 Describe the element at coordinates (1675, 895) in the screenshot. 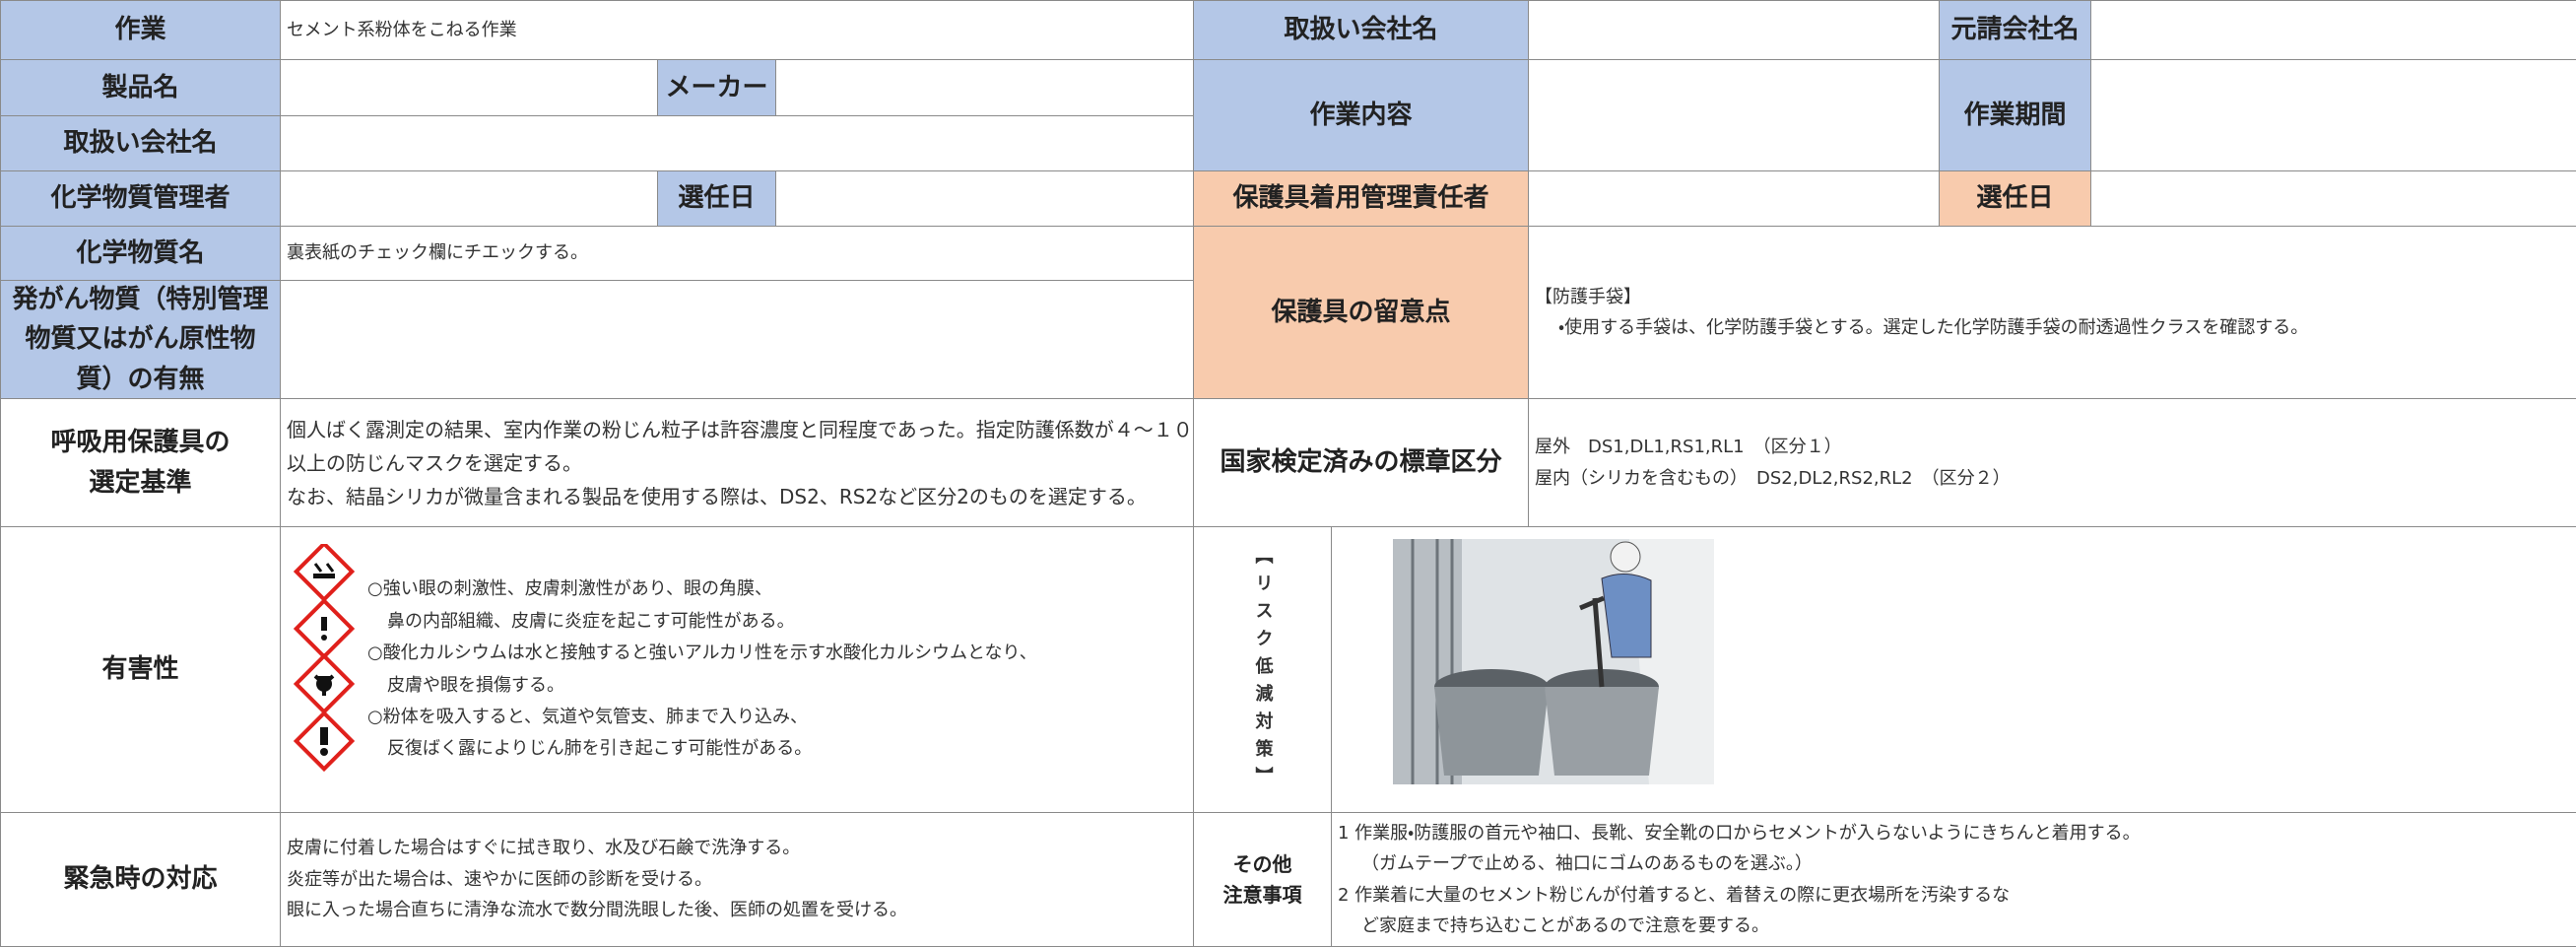

I see `text-line: 2 作業着に大量のセメント粉じんが付着すると、着替えの際に更衣場所を汚染するな` at that location.